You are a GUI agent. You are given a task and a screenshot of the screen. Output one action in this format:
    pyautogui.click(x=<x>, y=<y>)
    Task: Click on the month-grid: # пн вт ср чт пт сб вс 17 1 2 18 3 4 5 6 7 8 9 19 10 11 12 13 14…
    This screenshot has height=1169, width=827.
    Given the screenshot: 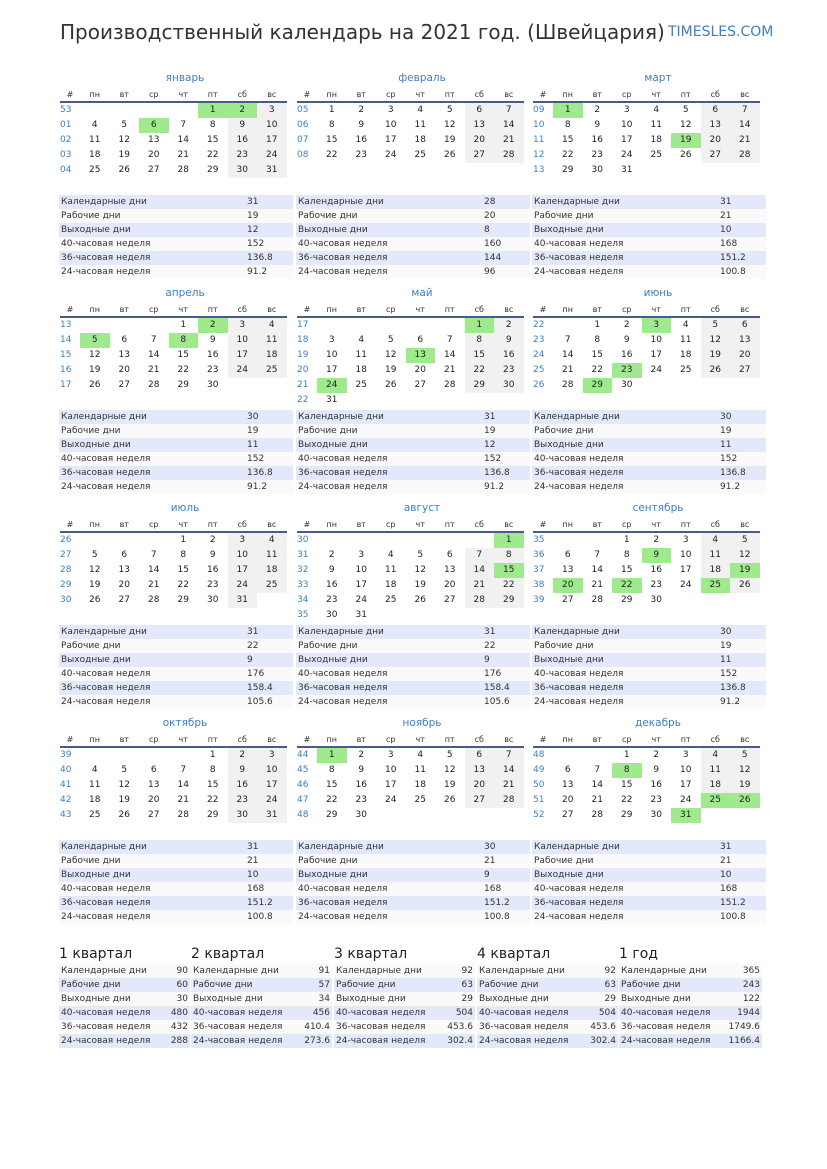 What is the action you would take?
    pyautogui.click(x=412, y=356)
    